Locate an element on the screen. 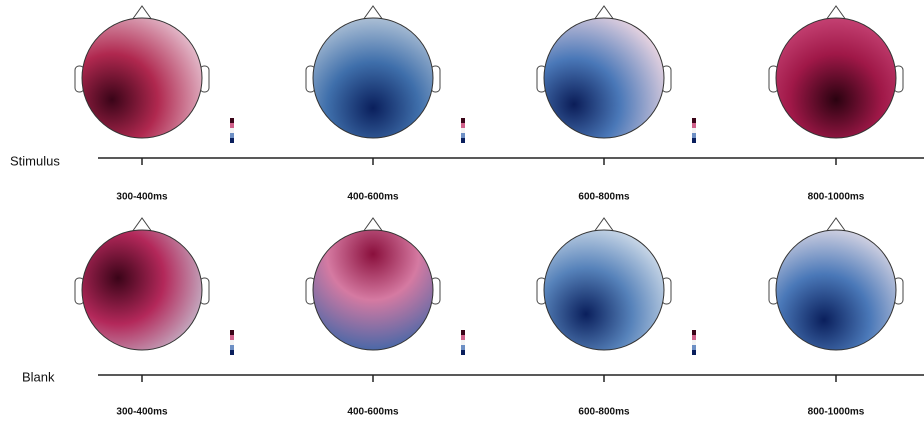 The image size is (924, 426). row-label: Stimulus is located at coordinates (35, 160).